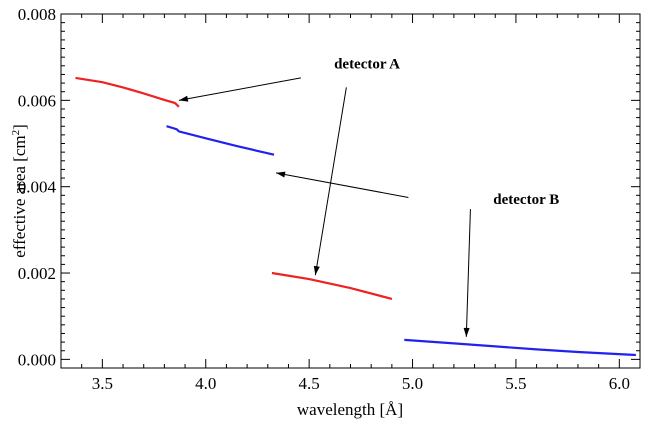 The height and width of the screenshot is (424, 652). I want to click on x-tick-label: 5.5, so click(515, 383).